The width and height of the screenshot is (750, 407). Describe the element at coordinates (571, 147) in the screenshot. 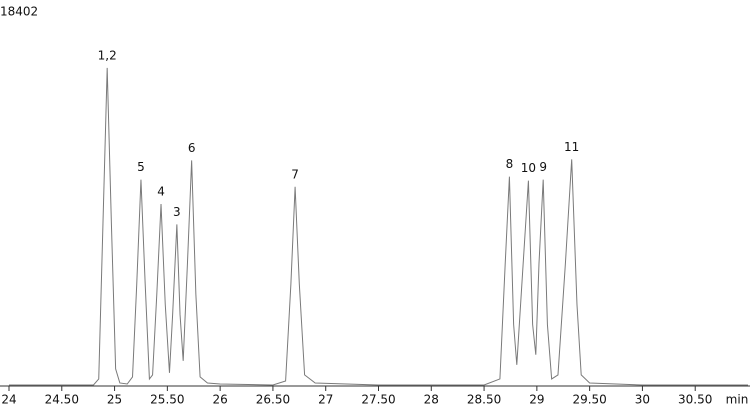

I see `peak-label: 11` at that location.